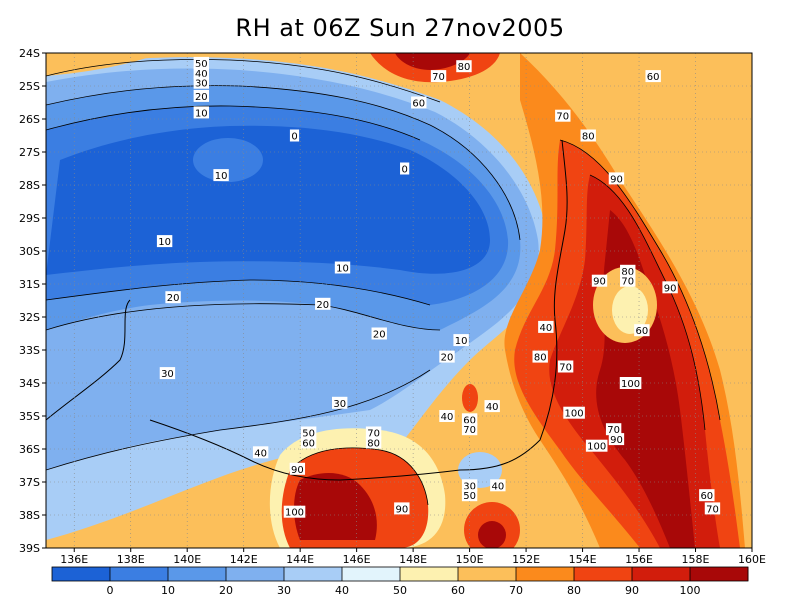 This screenshot has height=600, width=800. What do you see at coordinates (187, 559) in the screenshot?
I see `lon-tick-label: 140E` at bounding box center [187, 559].